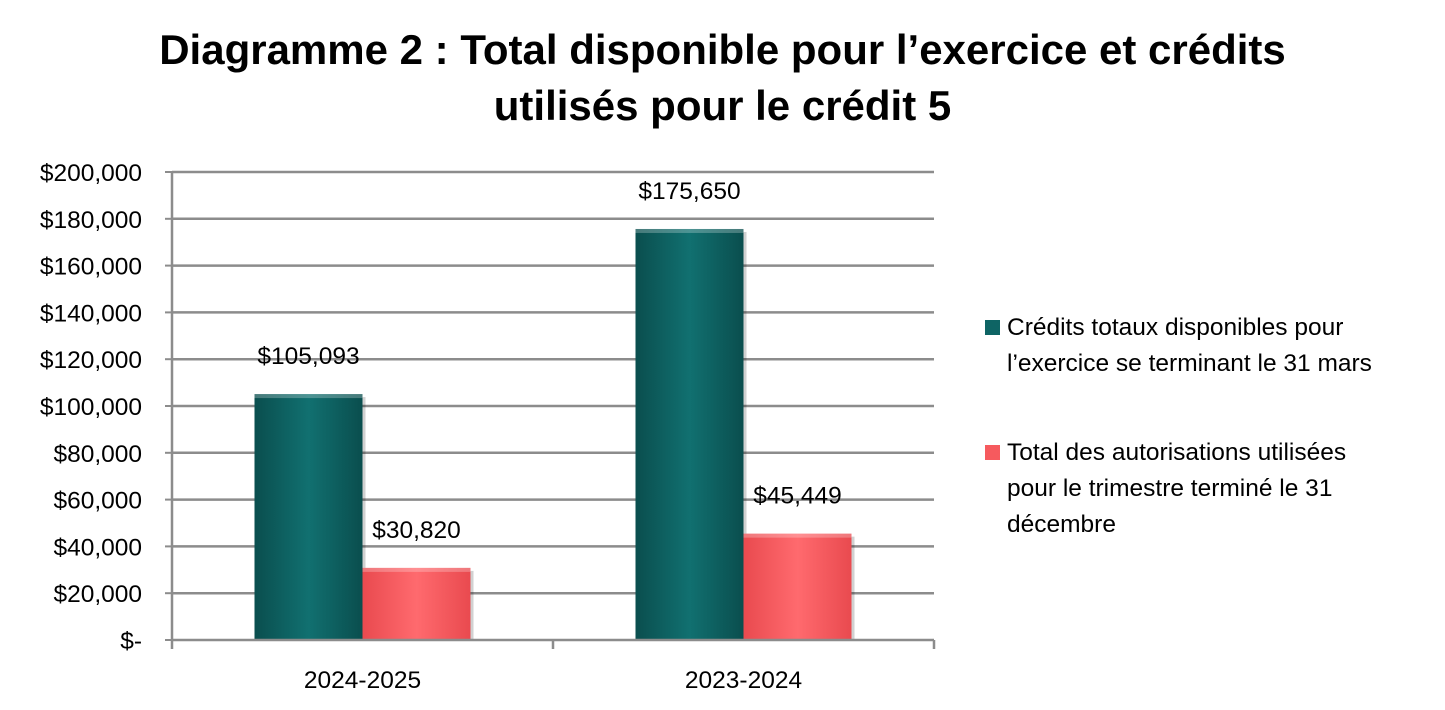 Image resolution: width=1445 pixels, height=710 pixels. I want to click on chart-title-line-2: utilisés pour le crédit 5, so click(722, 105).